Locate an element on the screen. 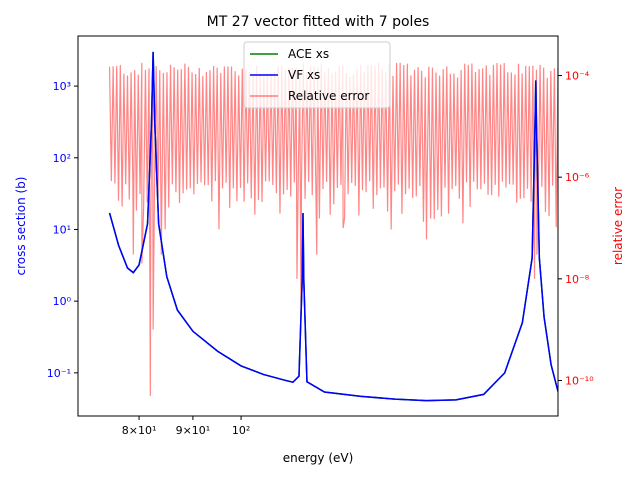 The width and height of the screenshot is (640, 480). legend-box is located at coordinates (317, 75).